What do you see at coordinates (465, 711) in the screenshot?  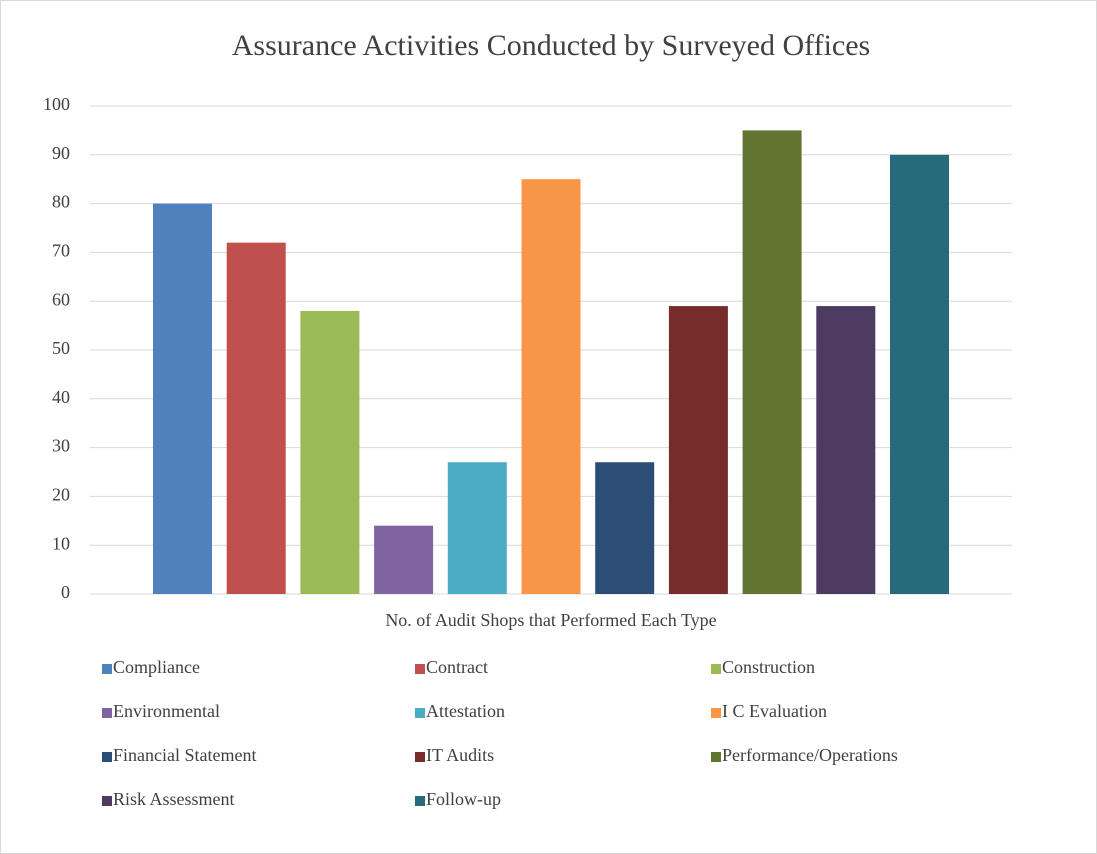 I see `legend-label: Attestation` at bounding box center [465, 711].